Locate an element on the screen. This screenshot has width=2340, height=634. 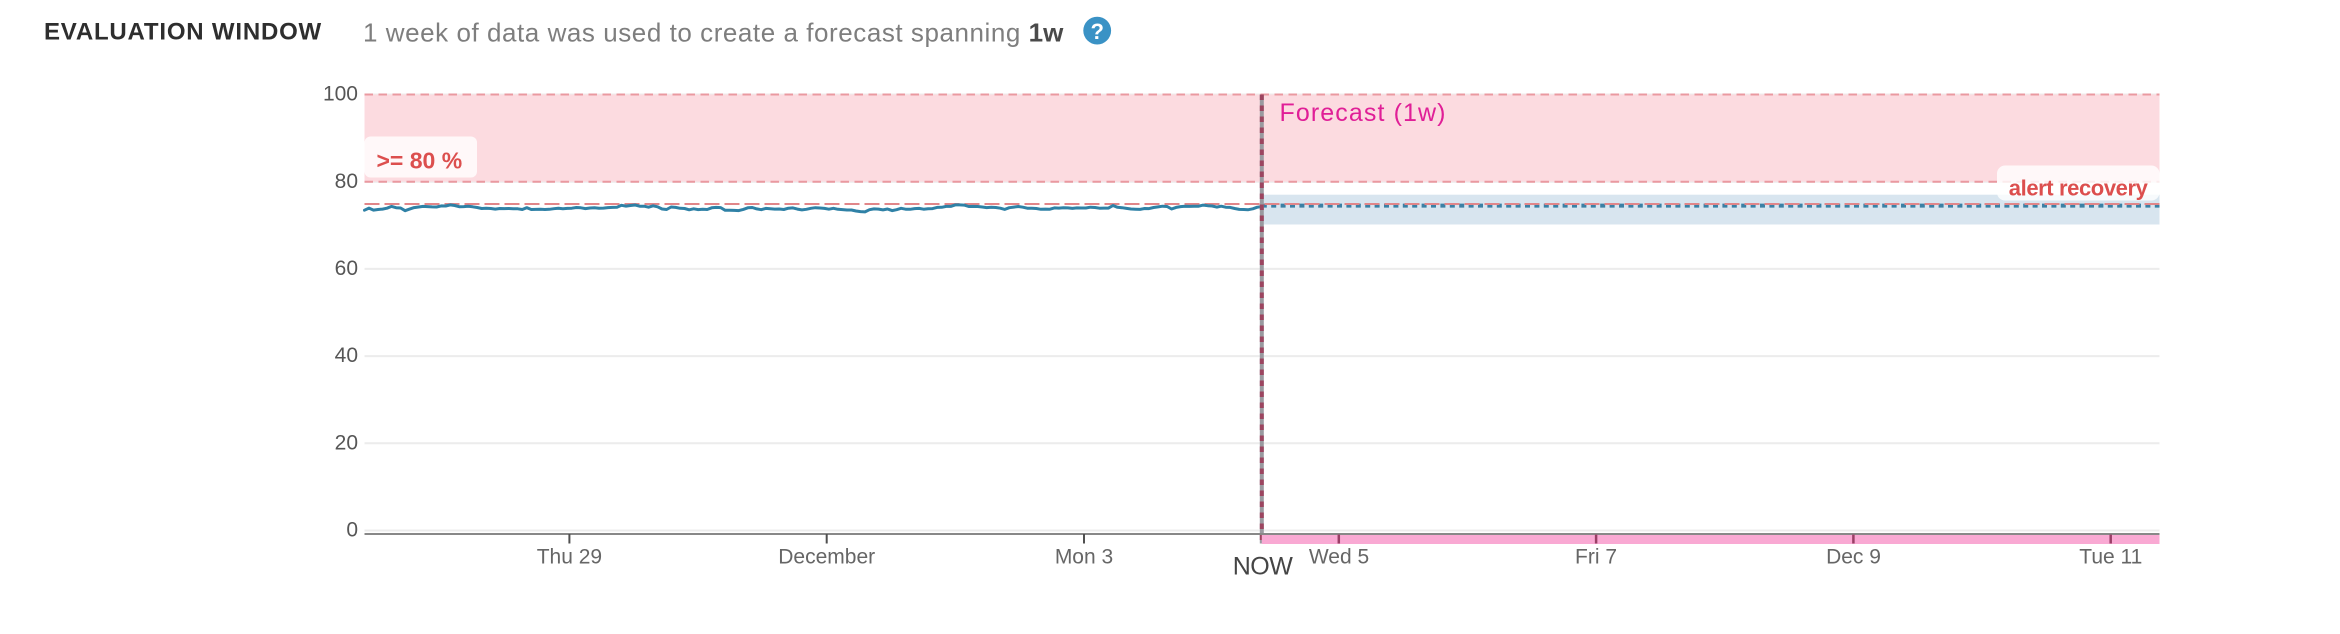
svg-text: Tue 11 is located at coordinates (2110, 557).